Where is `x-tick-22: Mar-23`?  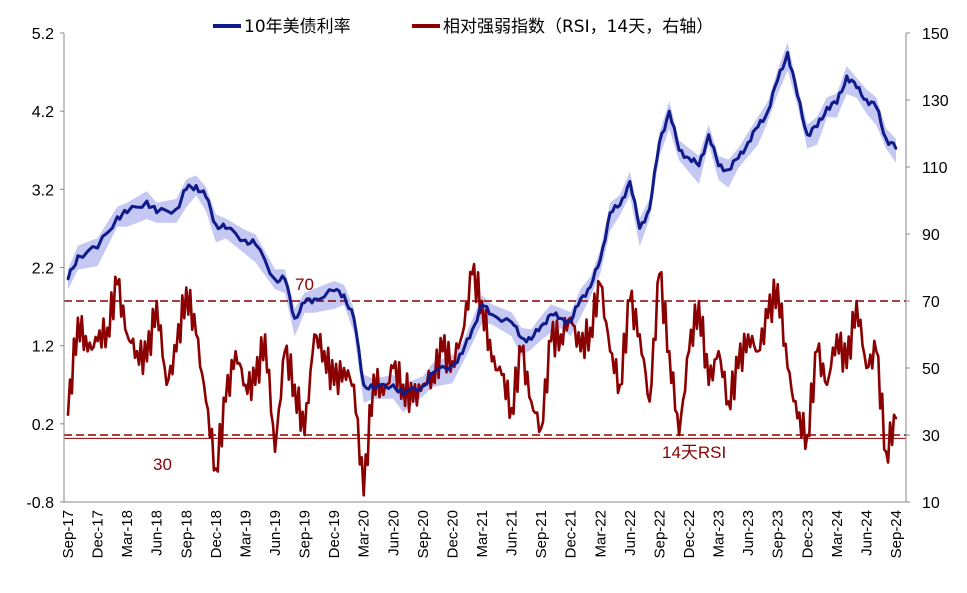
x-tick-22: Mar-23 is located at coordinates (719, 534).